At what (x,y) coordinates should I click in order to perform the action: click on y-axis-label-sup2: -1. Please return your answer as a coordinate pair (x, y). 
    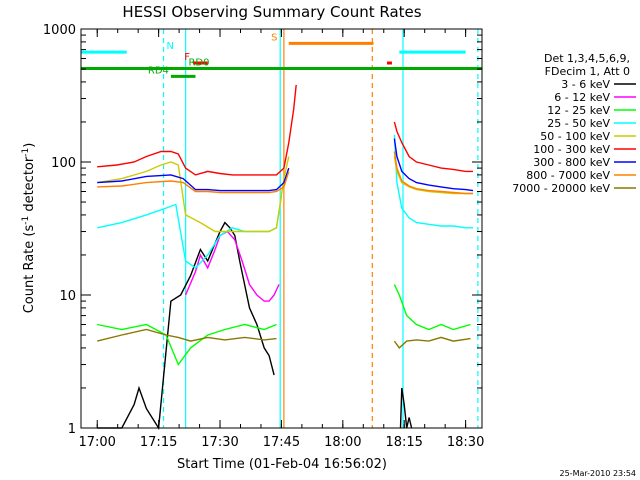
    Looking at the image, I should click on (26, 152).